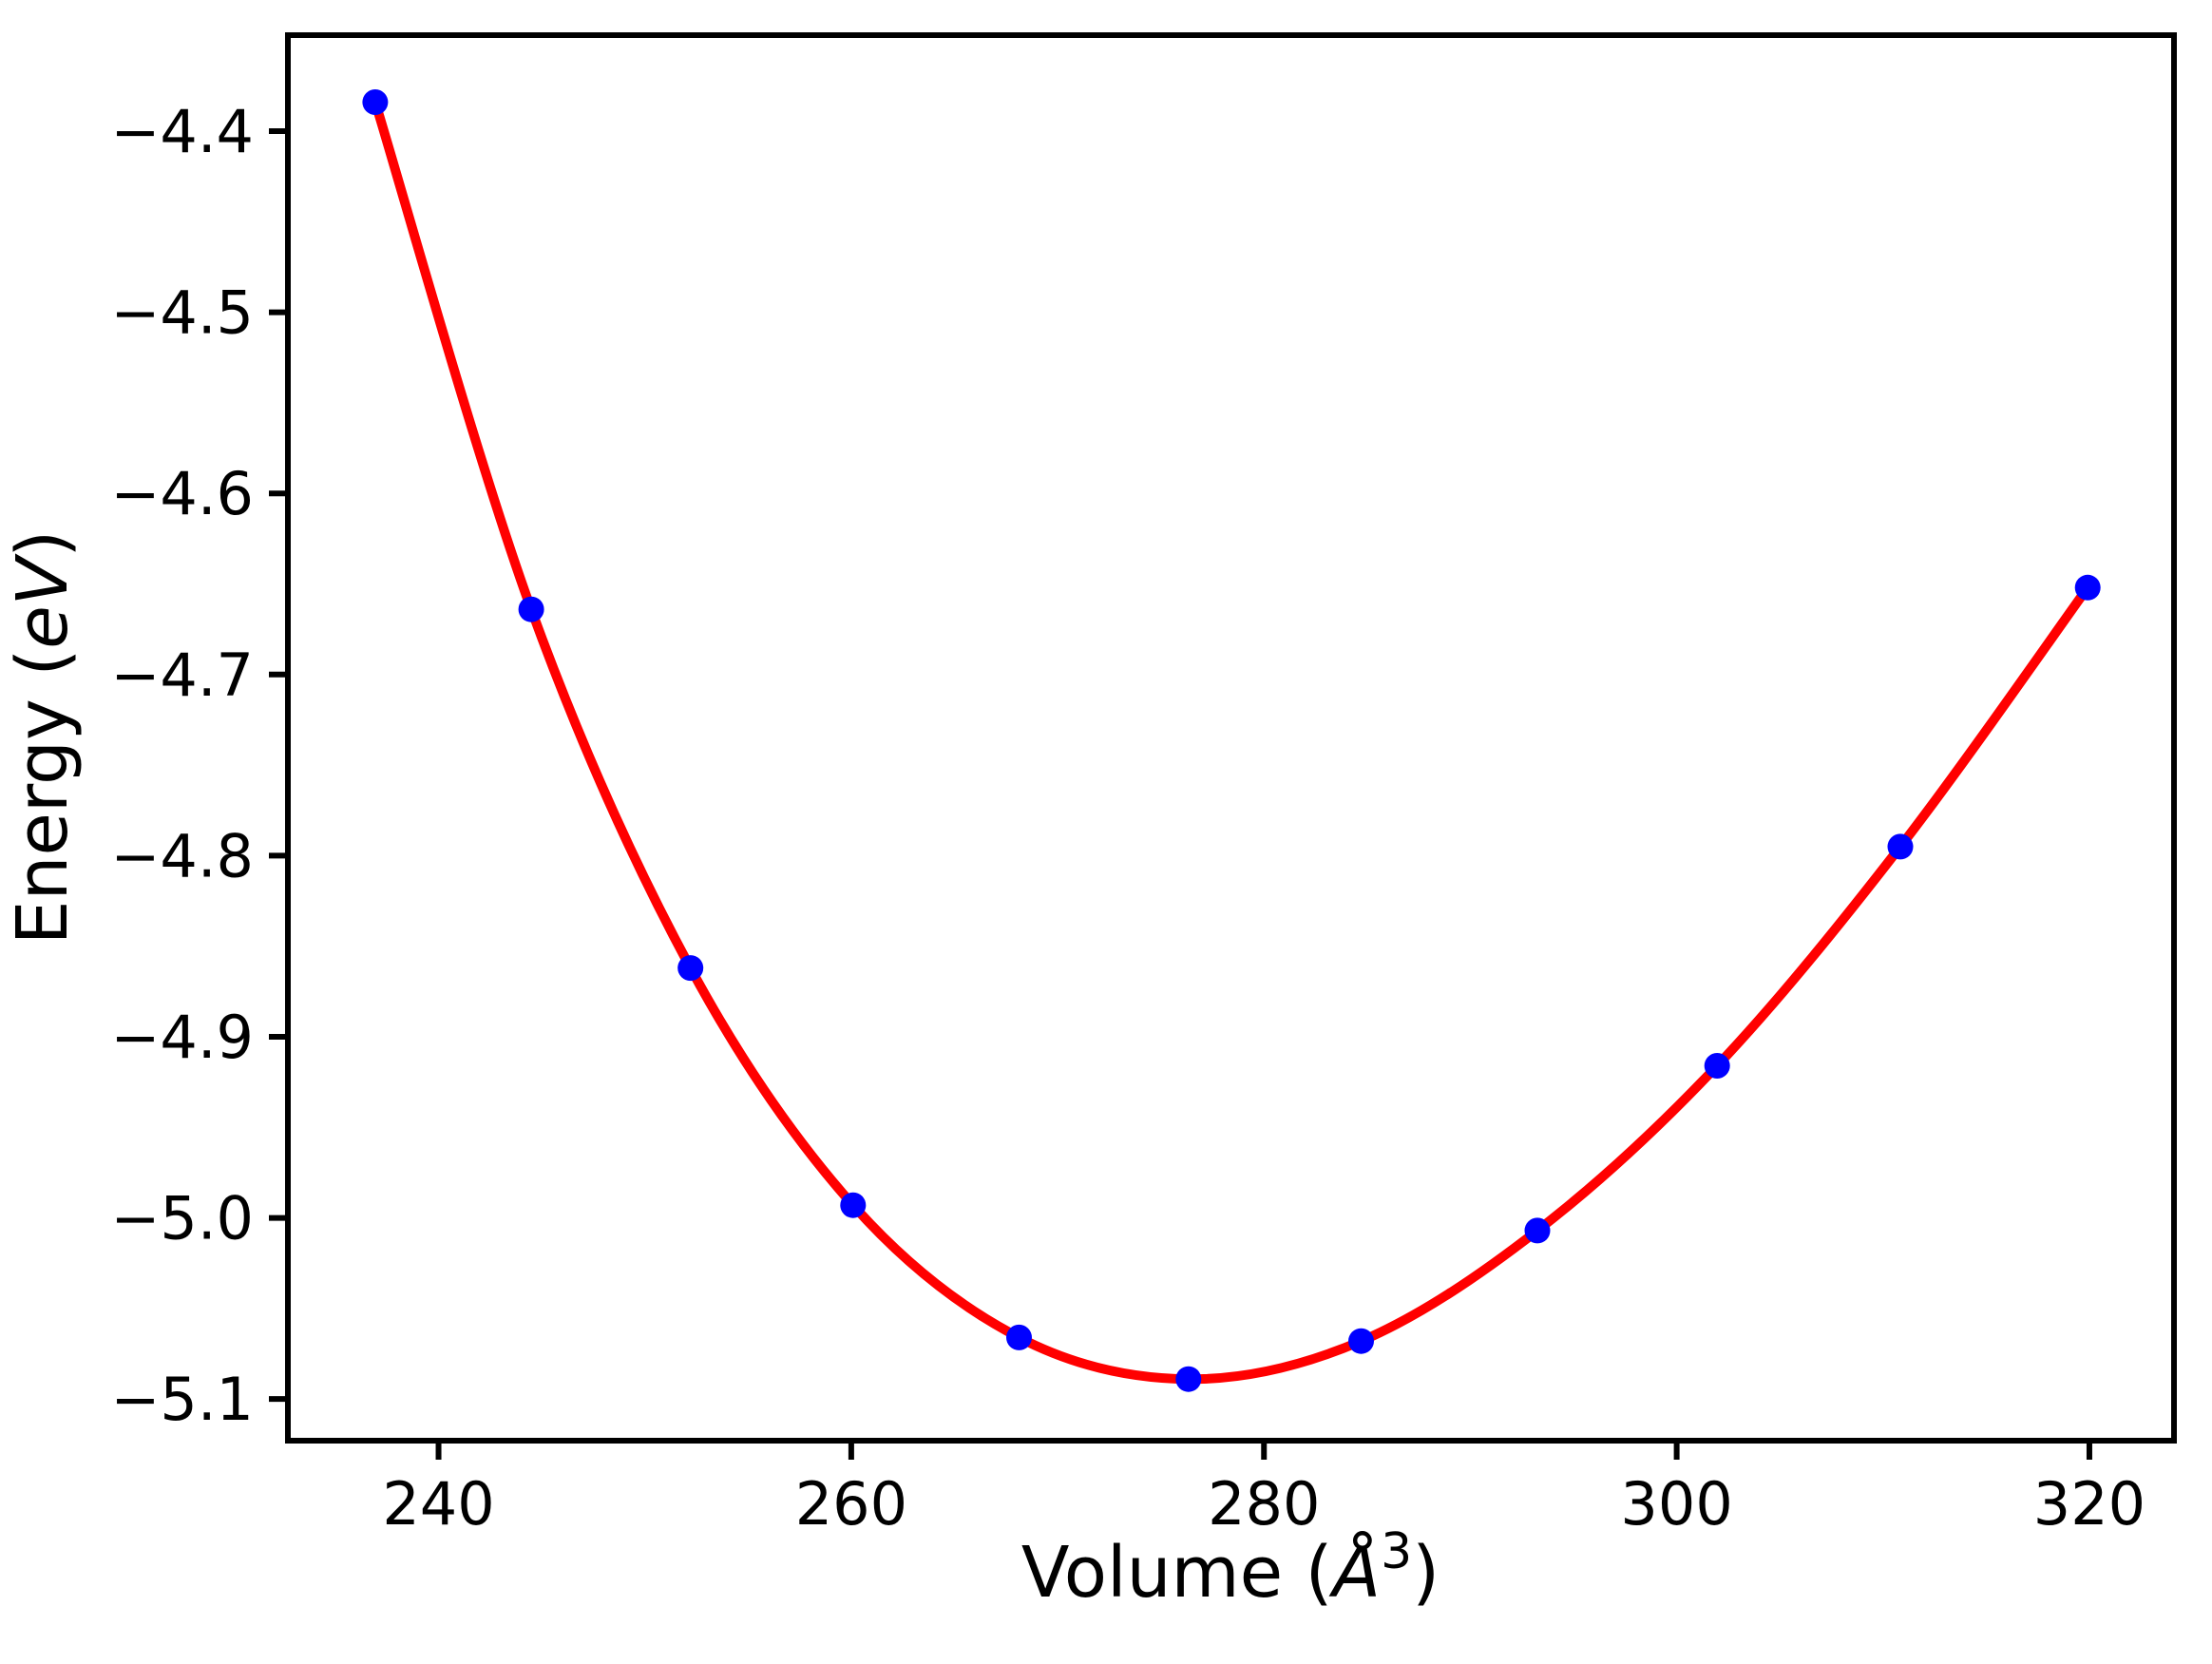 Image resolution: width=2212 pixels, height=1664 pixels. Describe the element at coordinates (43, 738) in the screenshot. I see `y-axis-label: Energy (eV)` at that location.